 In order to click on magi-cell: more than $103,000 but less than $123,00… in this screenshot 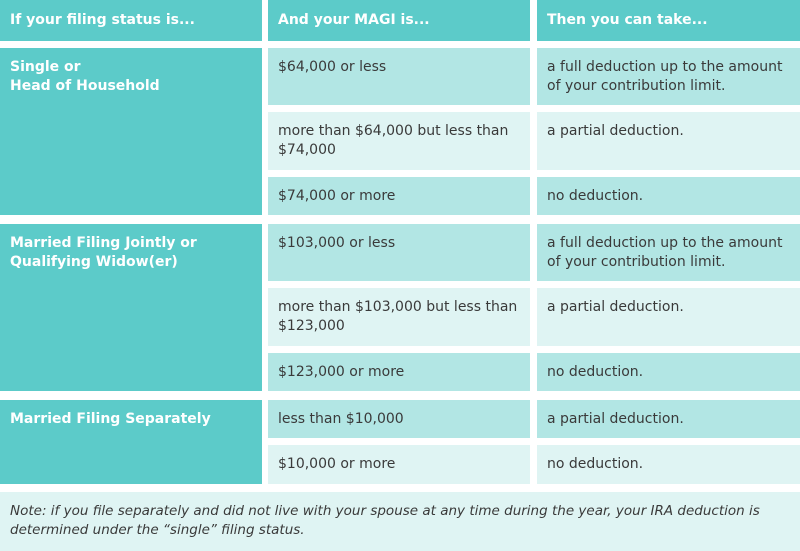, I will do `click(399, 317)`.